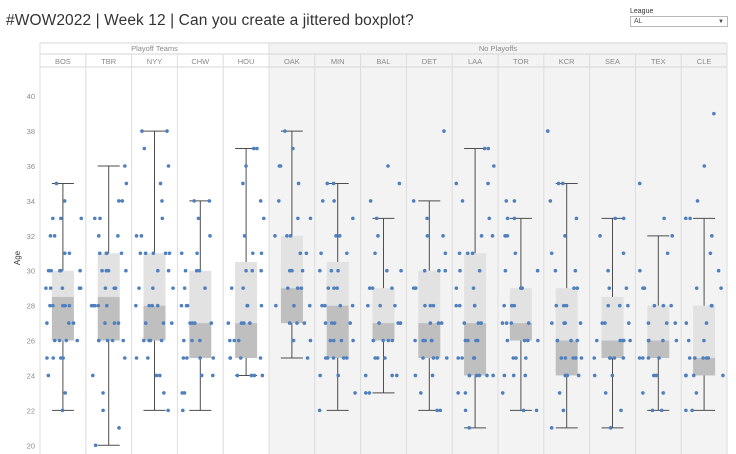  What do you see at coordinates (679, 21) in the screenshot?
I see `league-dropdown: AL ▼` at bounding box center [679, 21].